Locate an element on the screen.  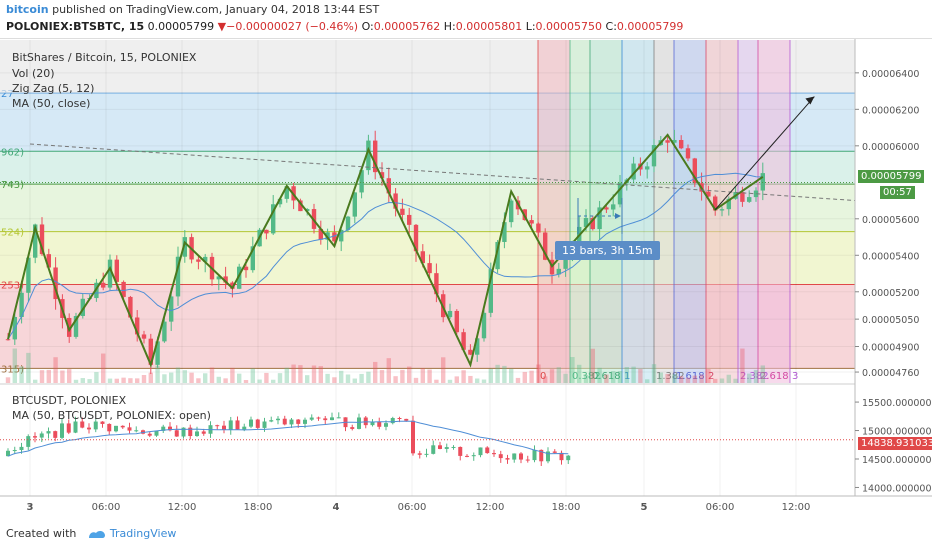
footer: Created with TradingView is located at coordinates (91, 533).